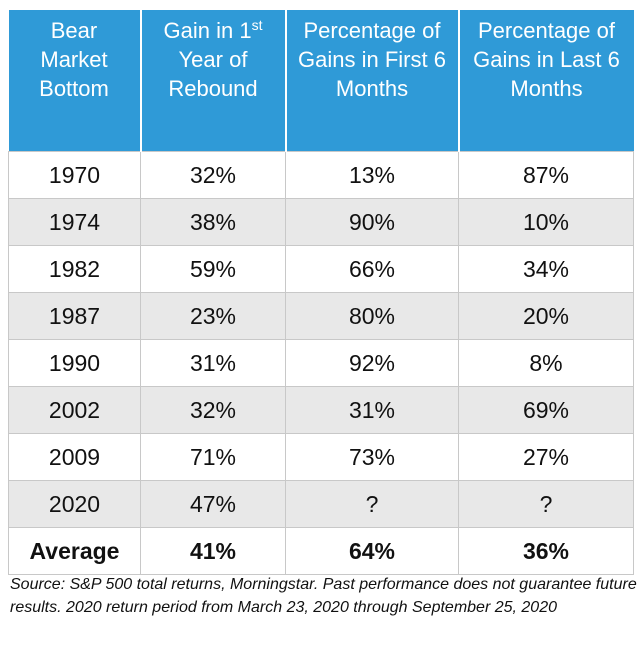  What do you see at coordinates (213, 551) in the screenshot?
I see `average-cell: 41%` at bounding box center [213, 551].